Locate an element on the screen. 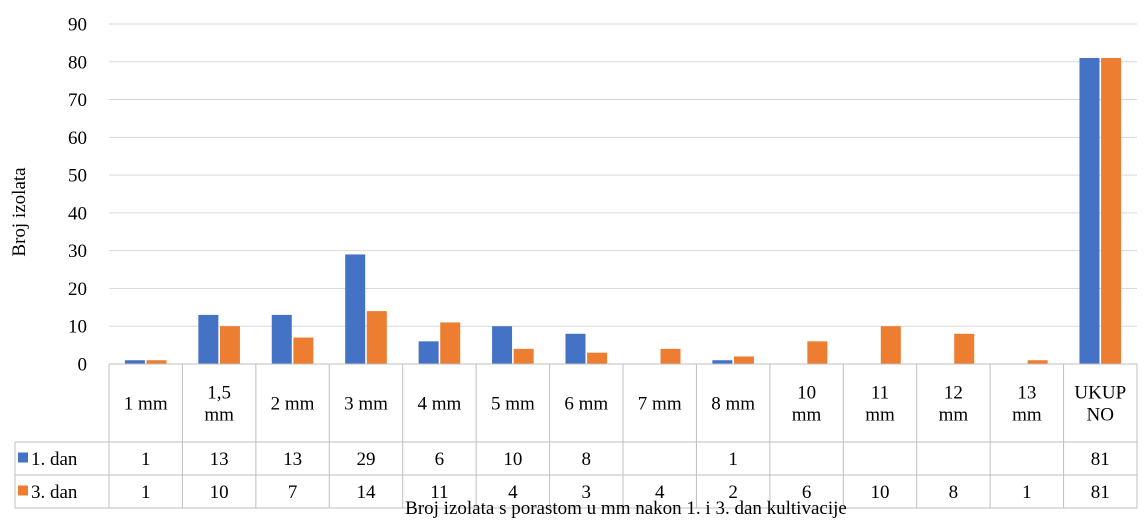 The width and height of the screenshot is (1144, 523). y-tick-label: 40 is located at coordinates (77, 213).